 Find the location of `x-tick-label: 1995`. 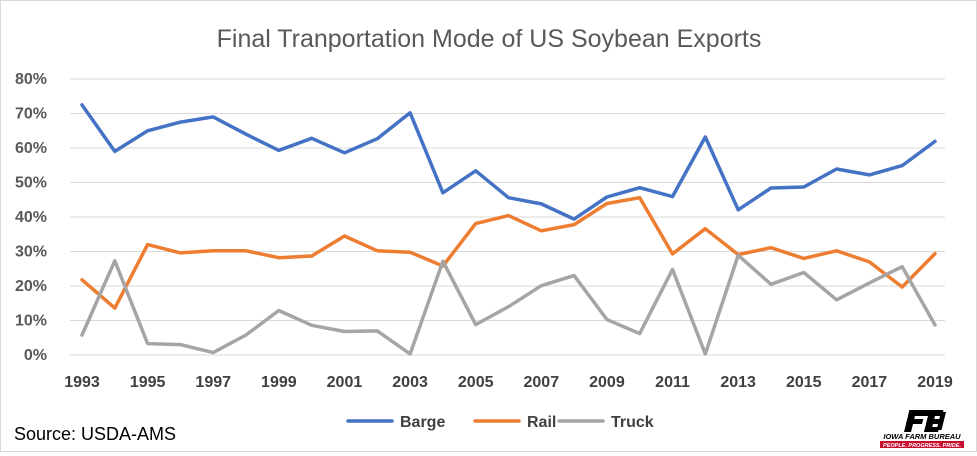

x-tick-label: 1995 is located at coordinates (148, 382).